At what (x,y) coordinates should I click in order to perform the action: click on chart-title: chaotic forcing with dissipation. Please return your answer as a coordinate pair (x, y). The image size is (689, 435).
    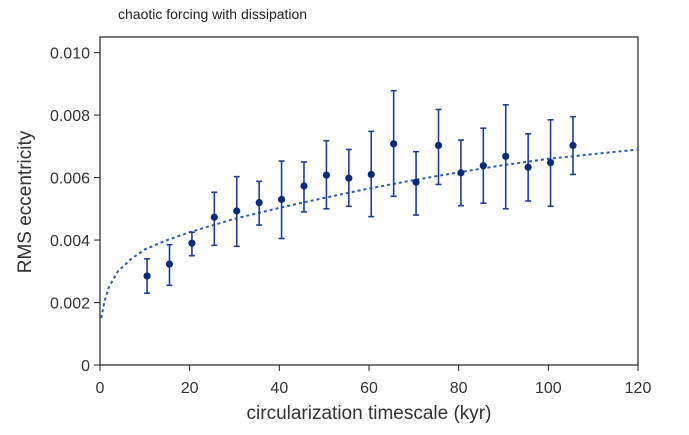
    Looking at the image, I should click on (212, 14).